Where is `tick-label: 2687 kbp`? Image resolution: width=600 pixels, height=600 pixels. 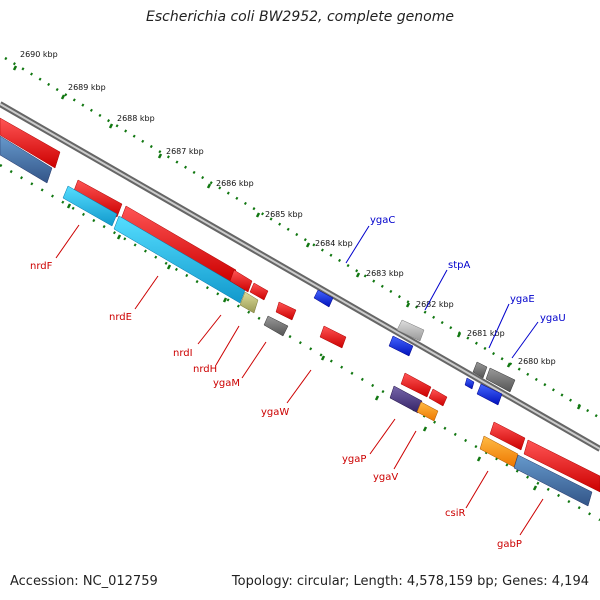
tick-label: 2687 kbp is located at coordinates (185, 151).